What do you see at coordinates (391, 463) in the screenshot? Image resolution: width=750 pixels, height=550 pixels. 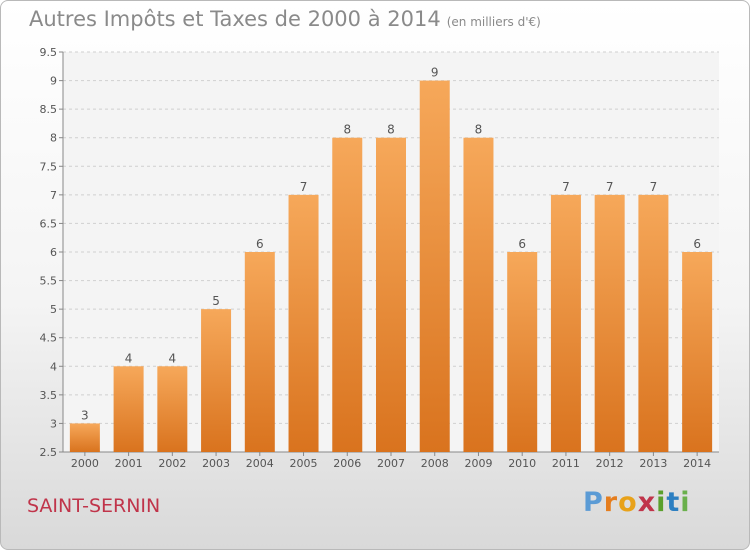 I see `x-tick-label: 2007` at bounding box center [391, 463].